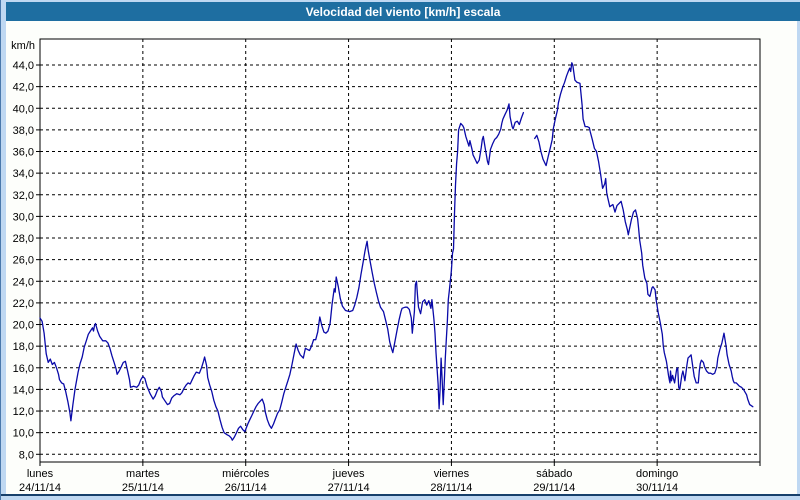 The width and height of the screenshot is (800, 500). What do you see at coordinates (23, 239) in the screenshot?
I see `y-tick-label: 28,0` at bounding box center [23, 239].